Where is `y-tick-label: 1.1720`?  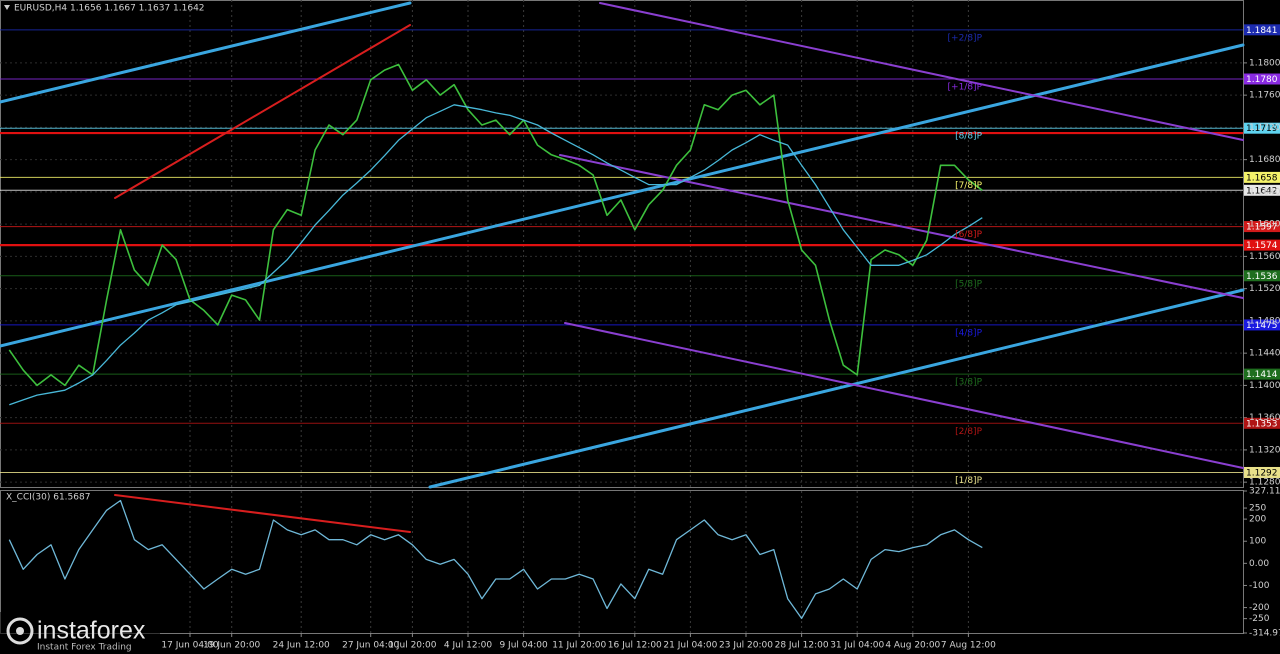
y-tick-label: 1.1720 is located at coordinates (1264, 128).